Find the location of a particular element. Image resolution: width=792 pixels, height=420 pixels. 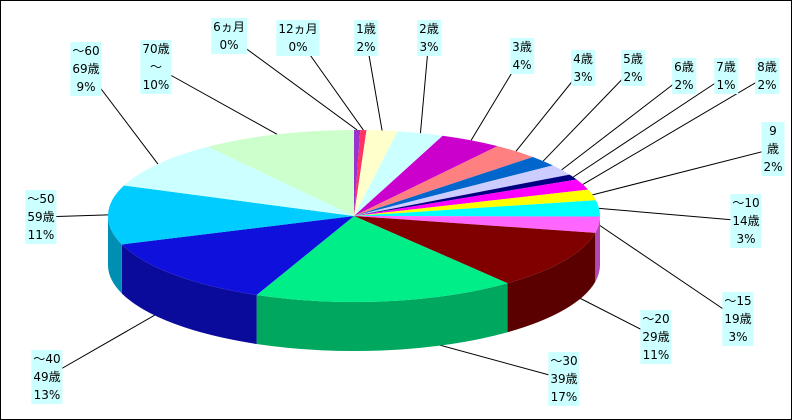

category-label: ～30 39歳 is located at coordinates (564, 370).